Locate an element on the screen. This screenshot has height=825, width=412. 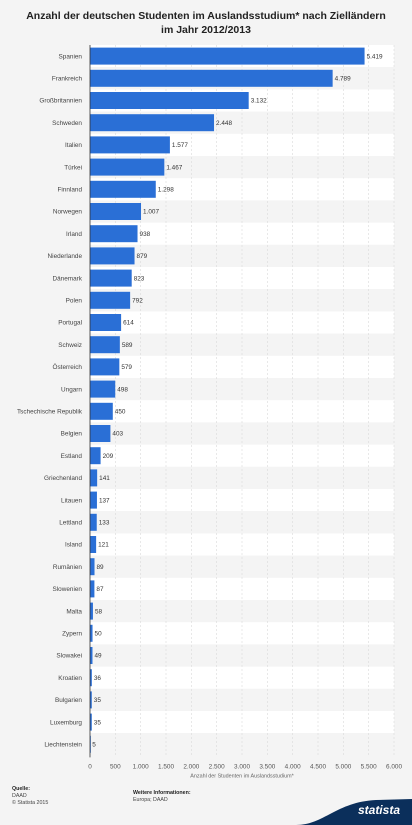
x-tick-label: 4.000 is located at coordinates (293, 766).